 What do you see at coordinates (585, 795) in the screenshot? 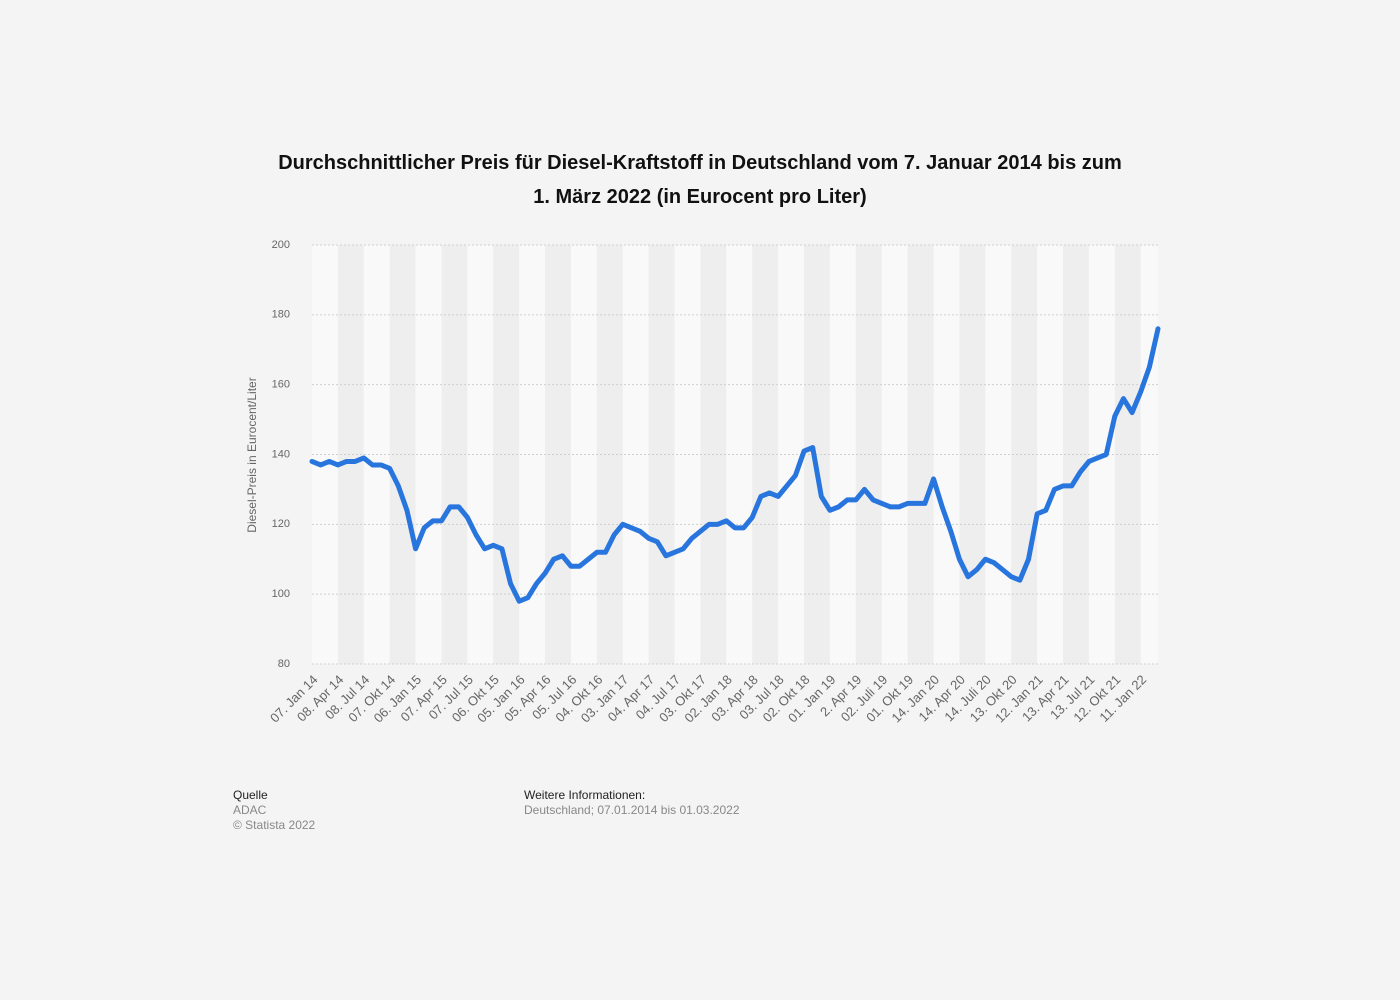
I see `info-heading: Weitere Informationen:` at bounding box center [585, 795].